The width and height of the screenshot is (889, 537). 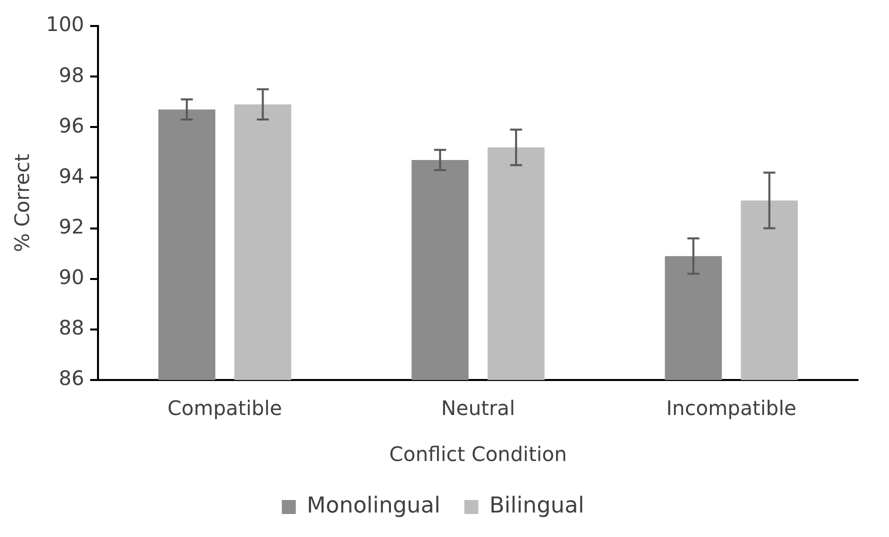 What do you see at coordinates (731, 408) in the screenshot?
I see `x-tick-label: Incompatible` at bounding box center [731, 408].